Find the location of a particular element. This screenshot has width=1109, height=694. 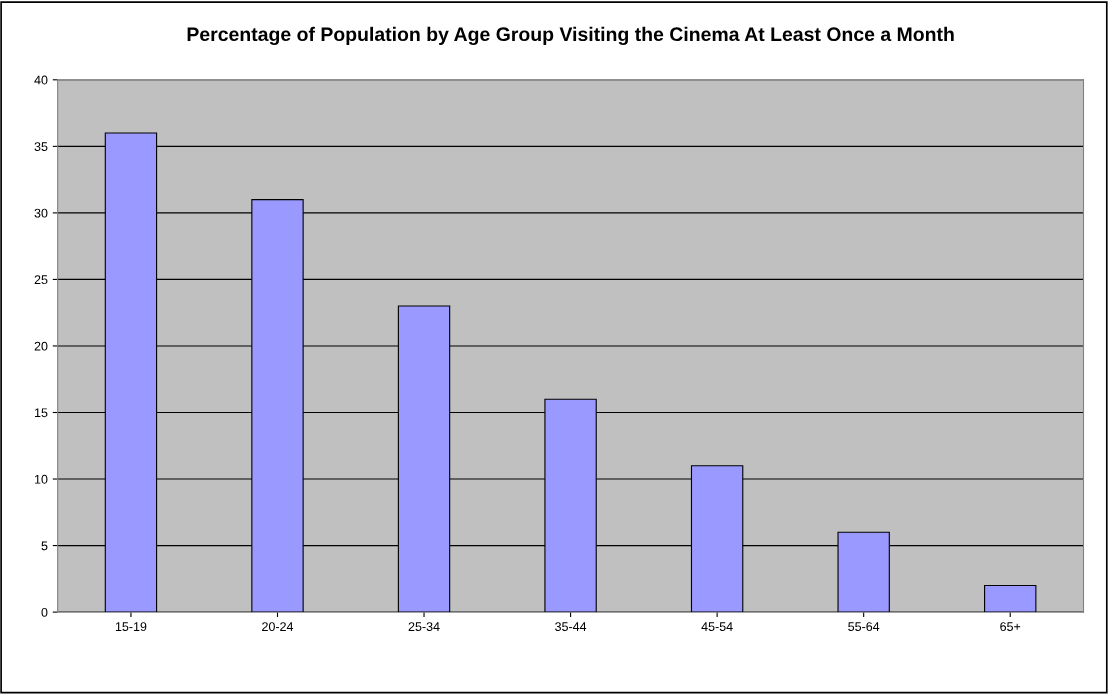

y-tick-label: 35 is located at coordinates (41, 146).